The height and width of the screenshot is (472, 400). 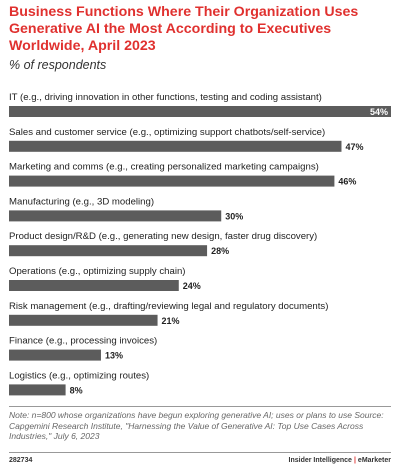 I want to click on value-label: 30%, so click(x=234, y=216).